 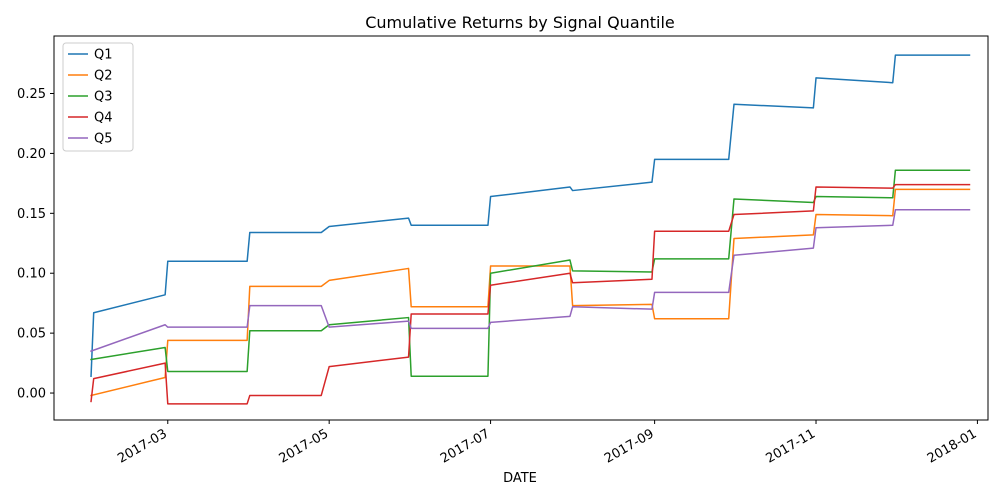 What do you see at coordinates (520, 22) in the screenshot?
I see `chart-title: Cumulative Returns by Signal Quantile` at bounding box center [520, 22].